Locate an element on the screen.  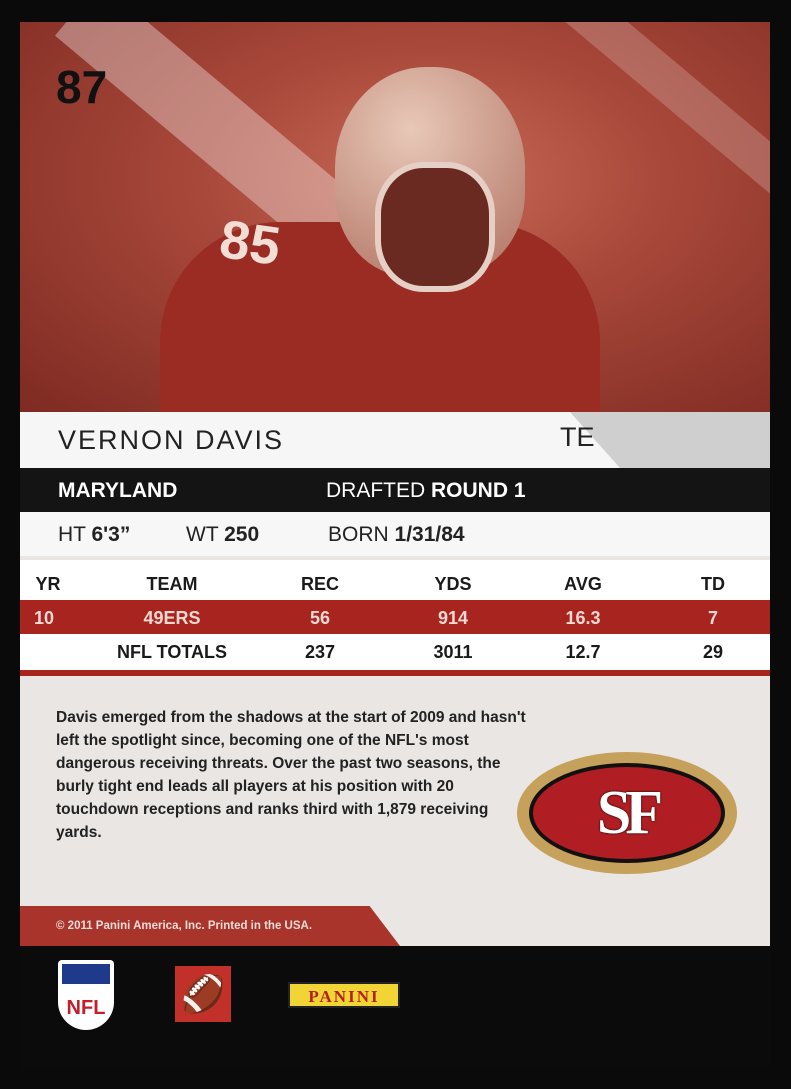
cell: 3011 is located at coordinates (453, 652).